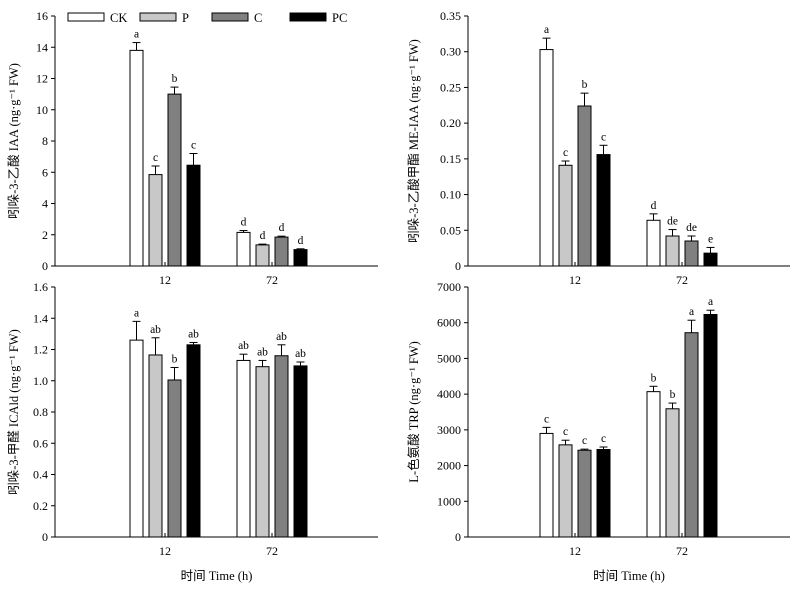 The width and height of the screenshot is (800, 590). Describe the element at coordinates (13, 141) in the screenshot. I see `y-axis-label: 吲哚-3-乙酸 IAA (ng·g⁻¹ FW)` at that location.